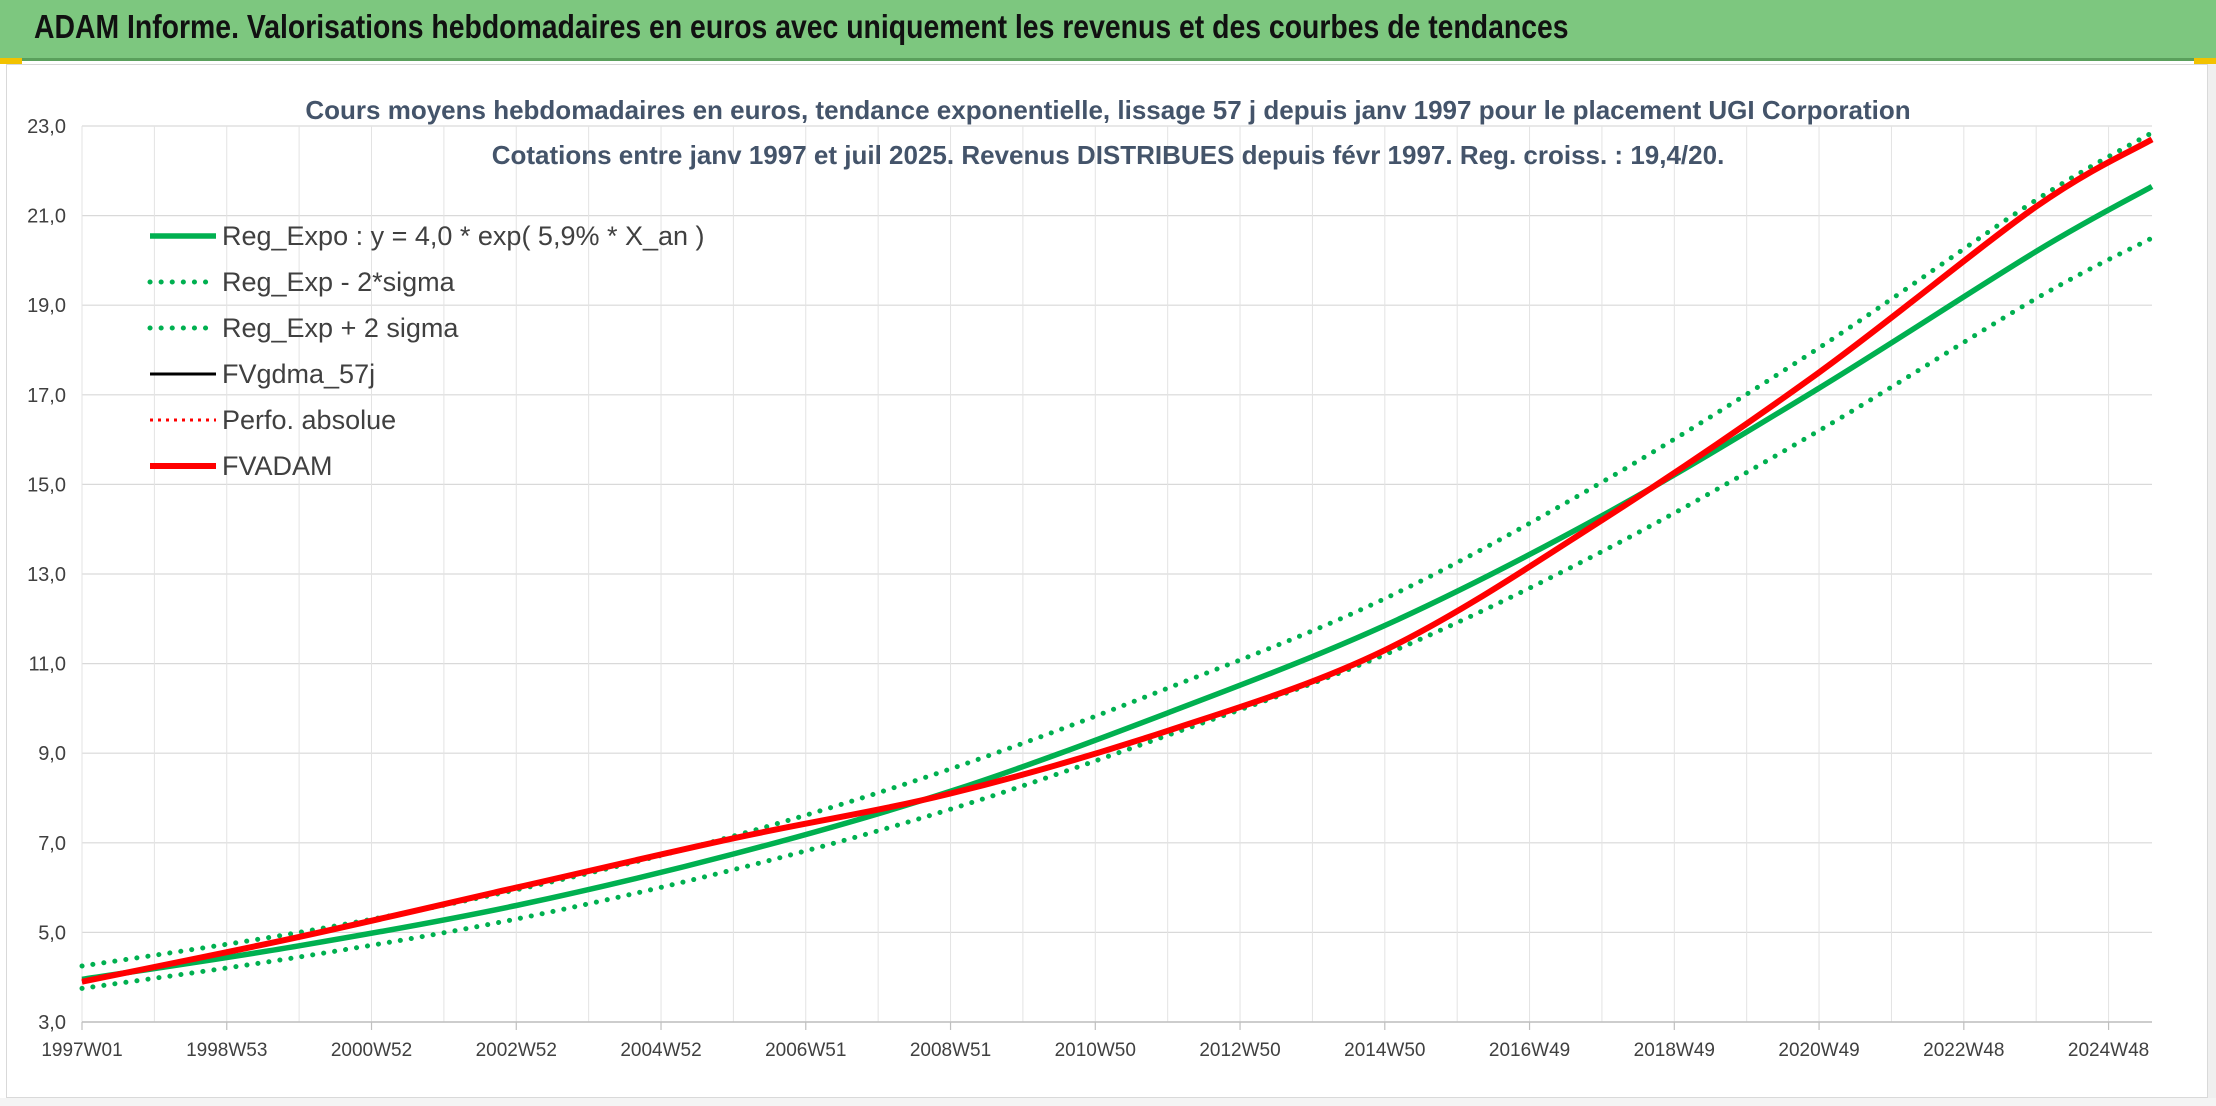 The image size is (2216, 1106). What do you see at coordinates (463, 236) in the screenshot?
I see `legend-label: Reg_Expo : y = 4,0 * exp( 5,9% * X_an )` at bounding box center [463, 236].